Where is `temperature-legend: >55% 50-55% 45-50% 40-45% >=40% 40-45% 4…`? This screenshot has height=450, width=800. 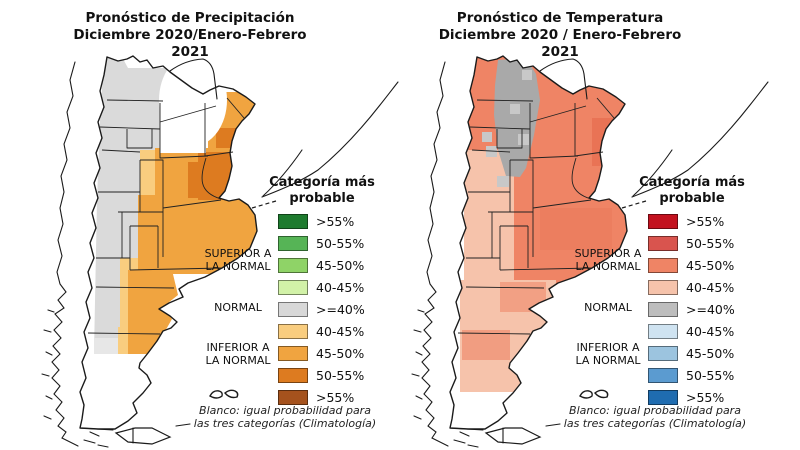 temperature-legend: >55% 50-55% 45-50% 40-45% >=40% 40-45% 4… is located at coordinates (713, 309).